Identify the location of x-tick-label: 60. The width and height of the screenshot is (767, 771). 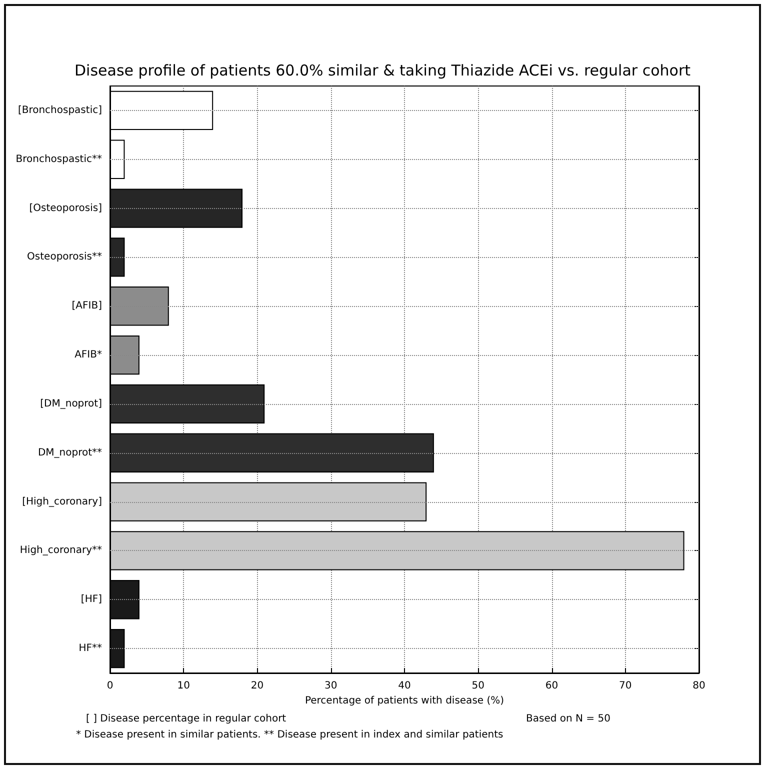
(551, 686).